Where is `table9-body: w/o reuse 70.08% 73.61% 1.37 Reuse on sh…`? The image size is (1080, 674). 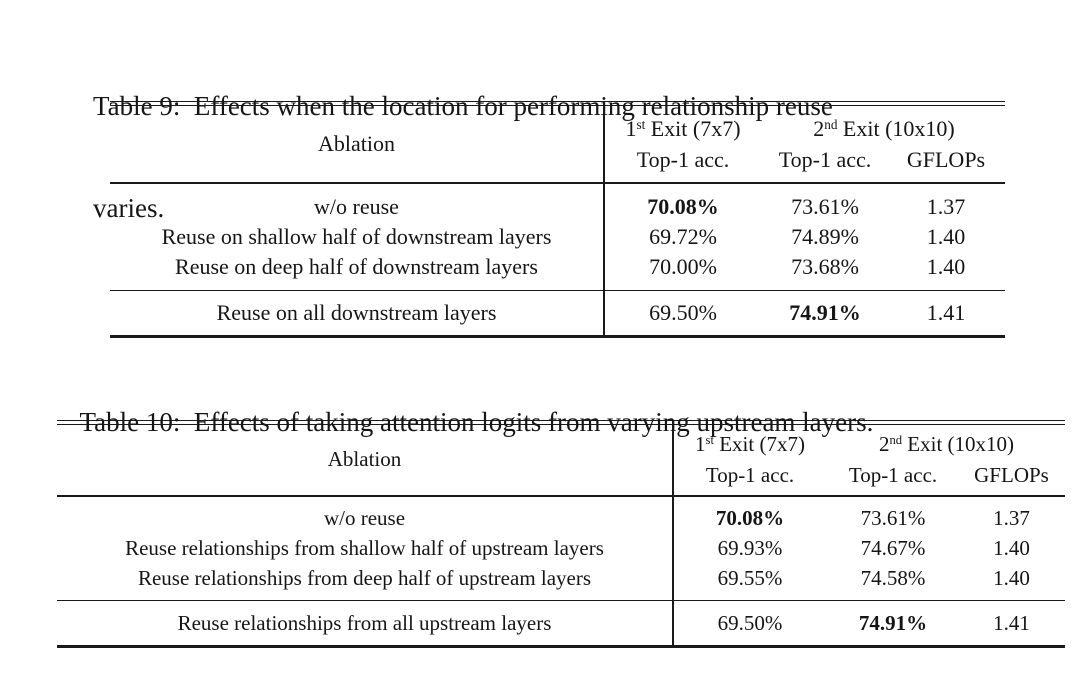
table9-body: w/o reuse 70.08% 73.61% 1.37 Reuse on sh… is located at coordinates (557, 237).